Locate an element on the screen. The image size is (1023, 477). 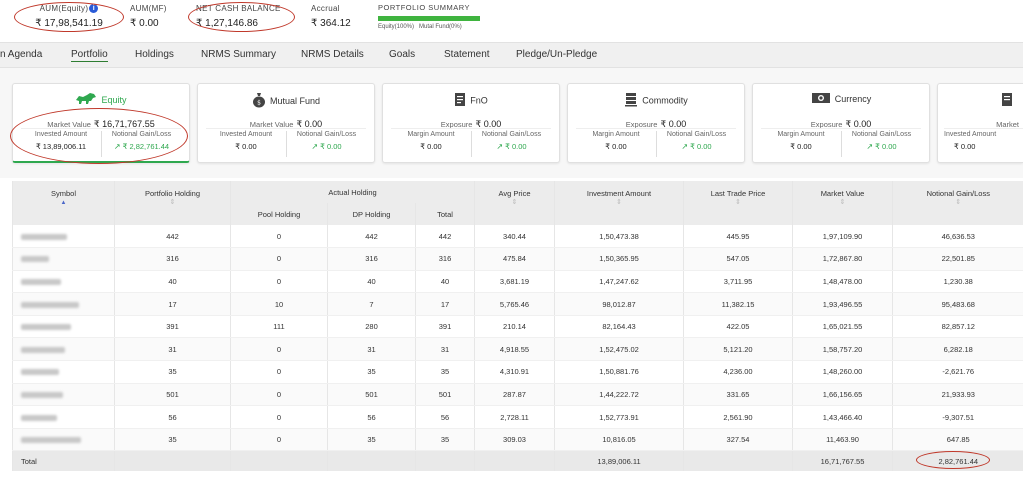
market-value-cell: 1,65,021.55 is located at coordinates (842, 327).